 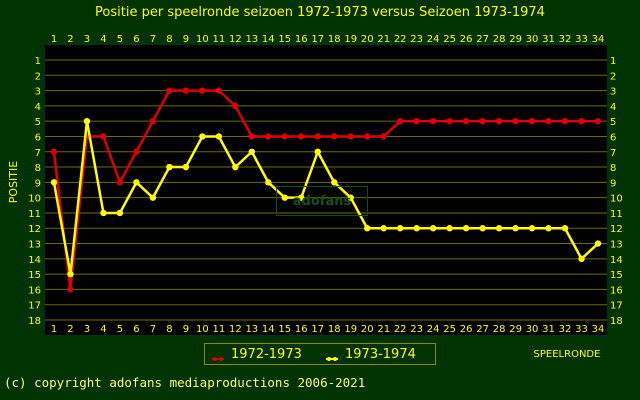 I want to click on legend: 1972-1973 1973-1974, so click(x=320, y=354).